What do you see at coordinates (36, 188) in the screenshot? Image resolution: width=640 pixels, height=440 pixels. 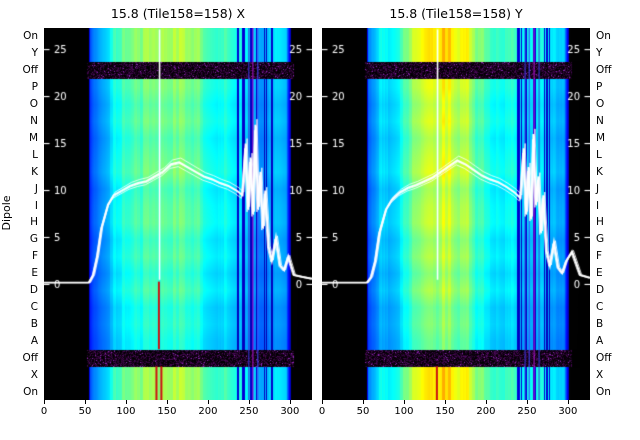 I see `row-label-left-j-9: J` at bounding box center [36, 188].